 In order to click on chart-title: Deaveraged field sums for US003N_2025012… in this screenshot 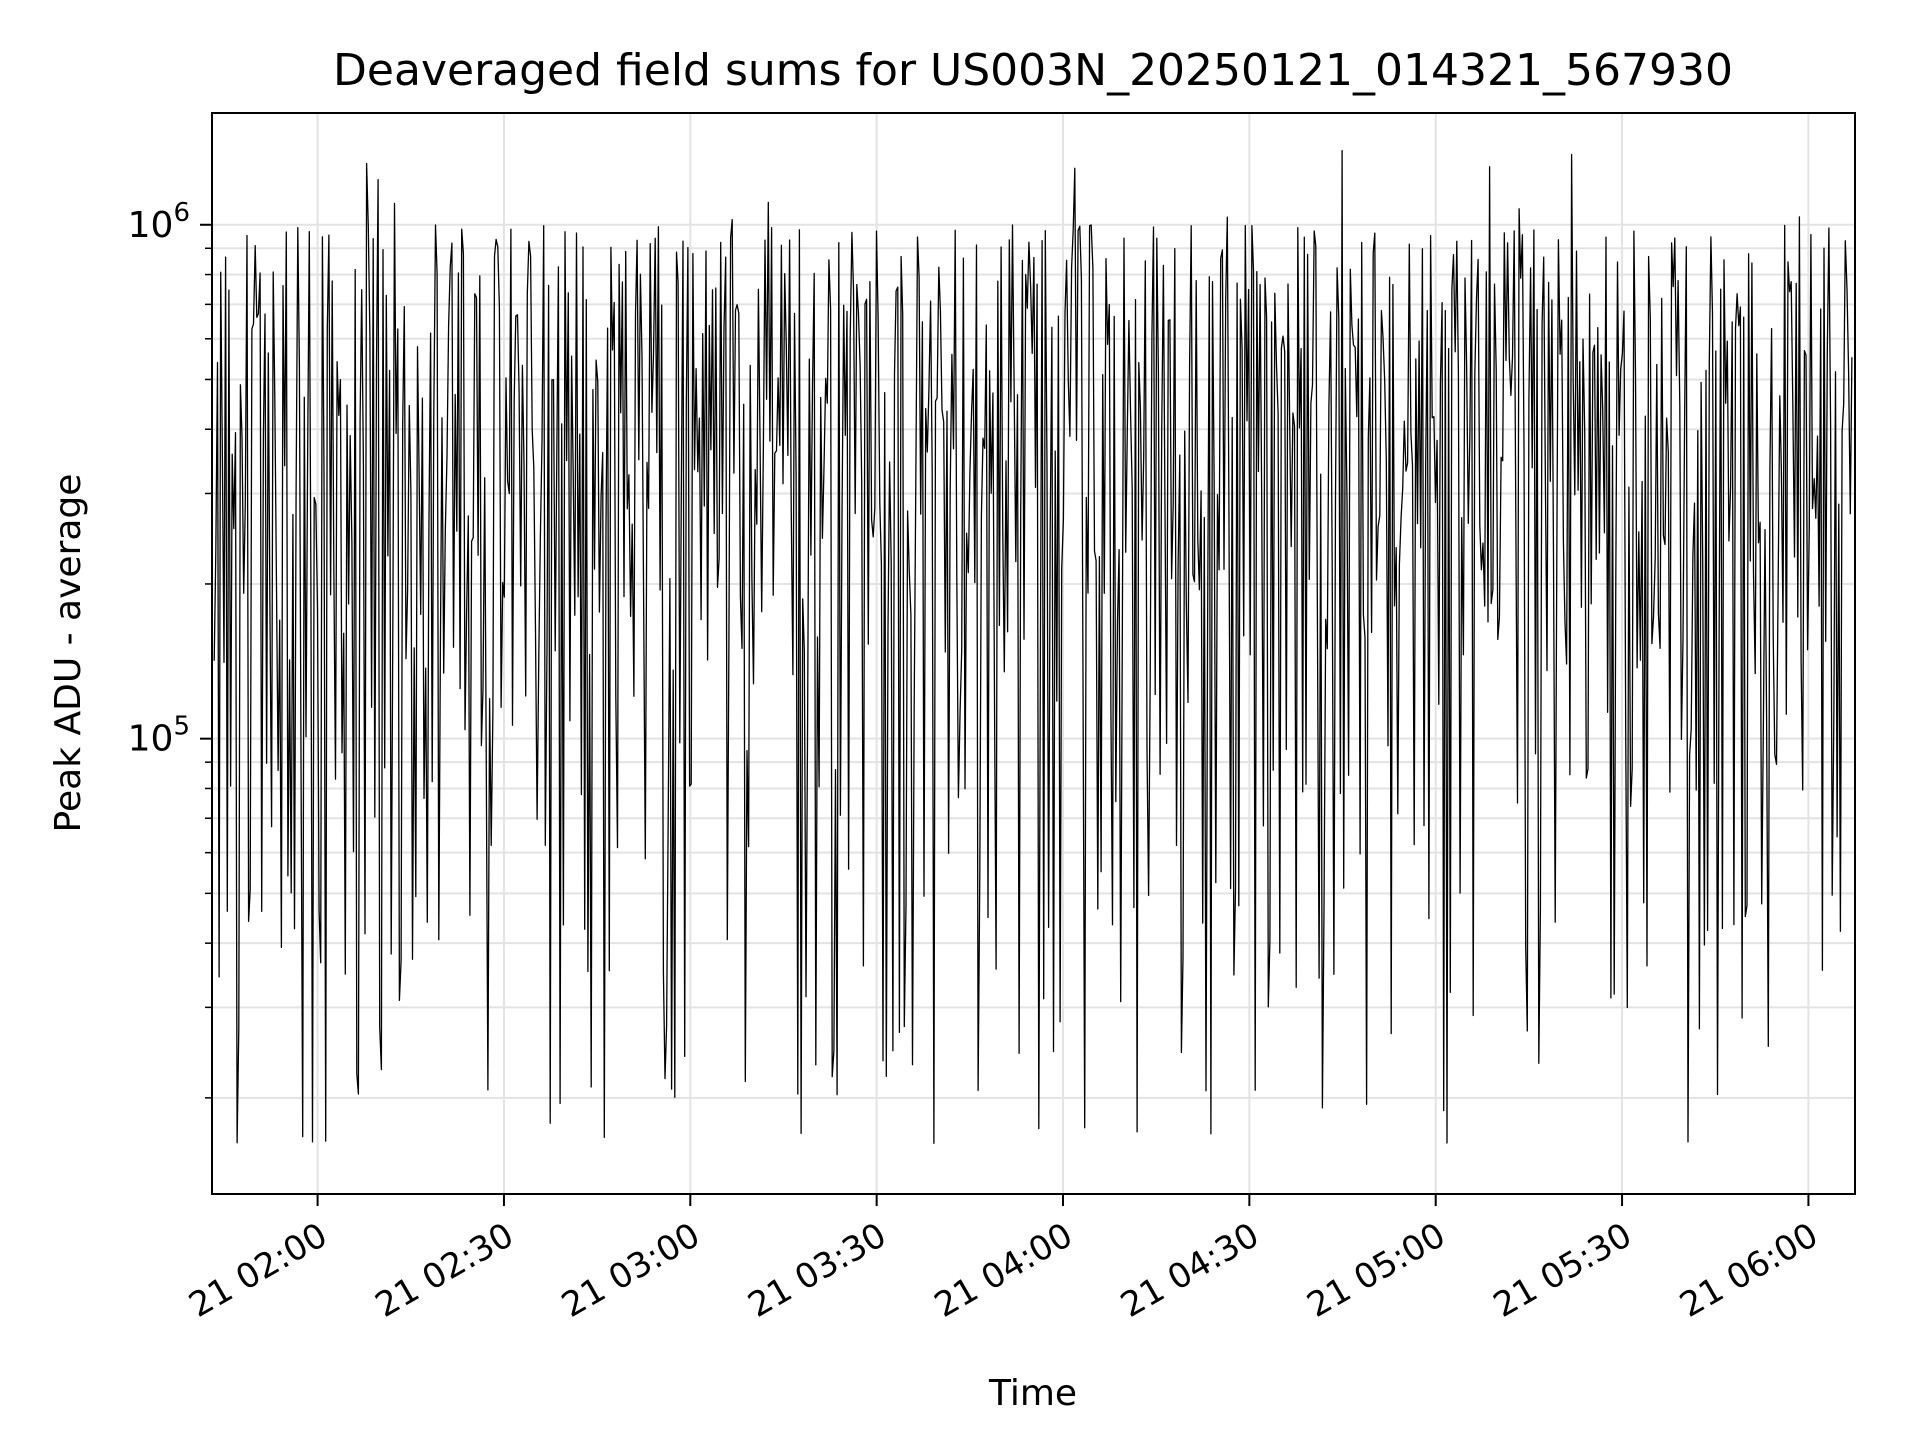, I will do `click(1033, 70)`.